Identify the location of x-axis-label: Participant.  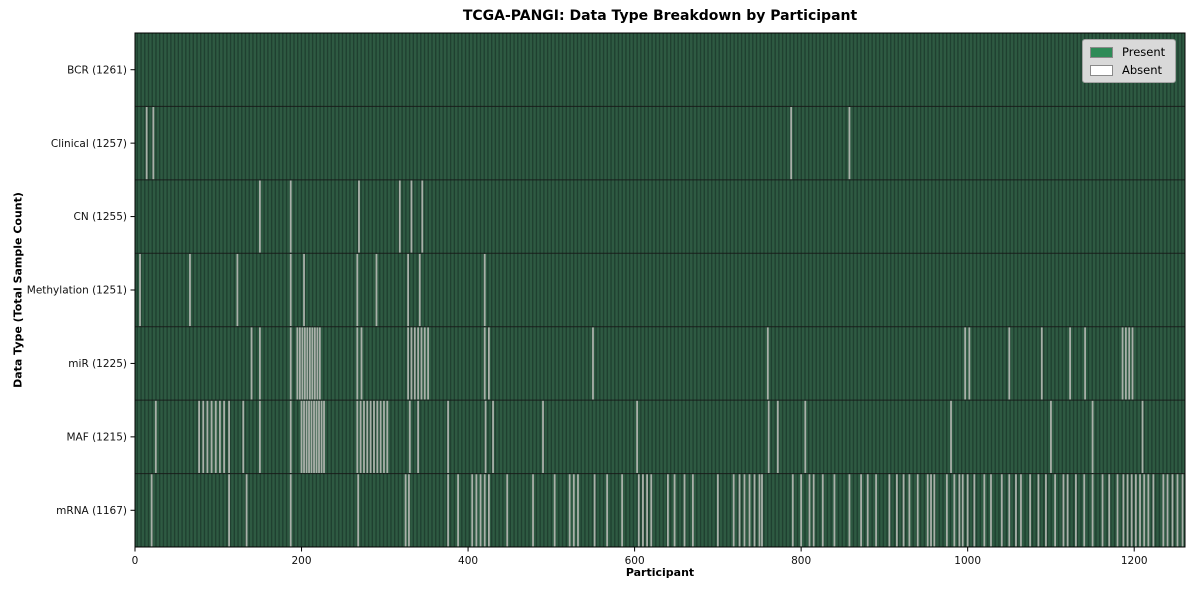
(660, 572).